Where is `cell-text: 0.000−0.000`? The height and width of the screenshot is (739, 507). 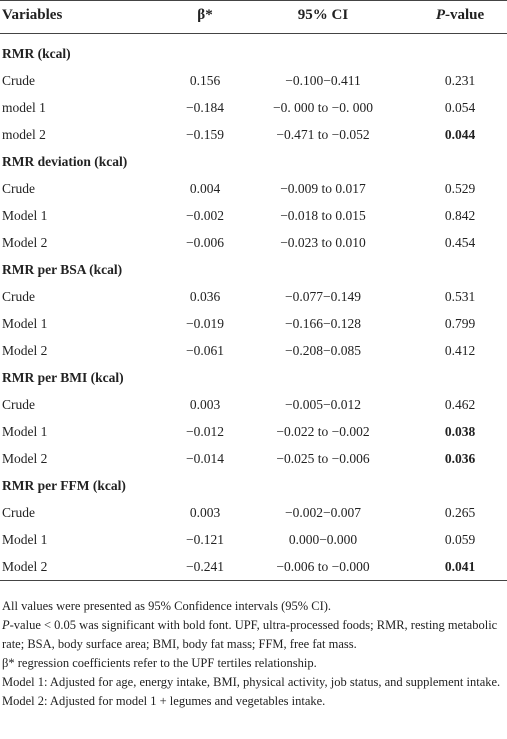
cell-text: 0.000−0.000 is located at coordinates (323, 539).